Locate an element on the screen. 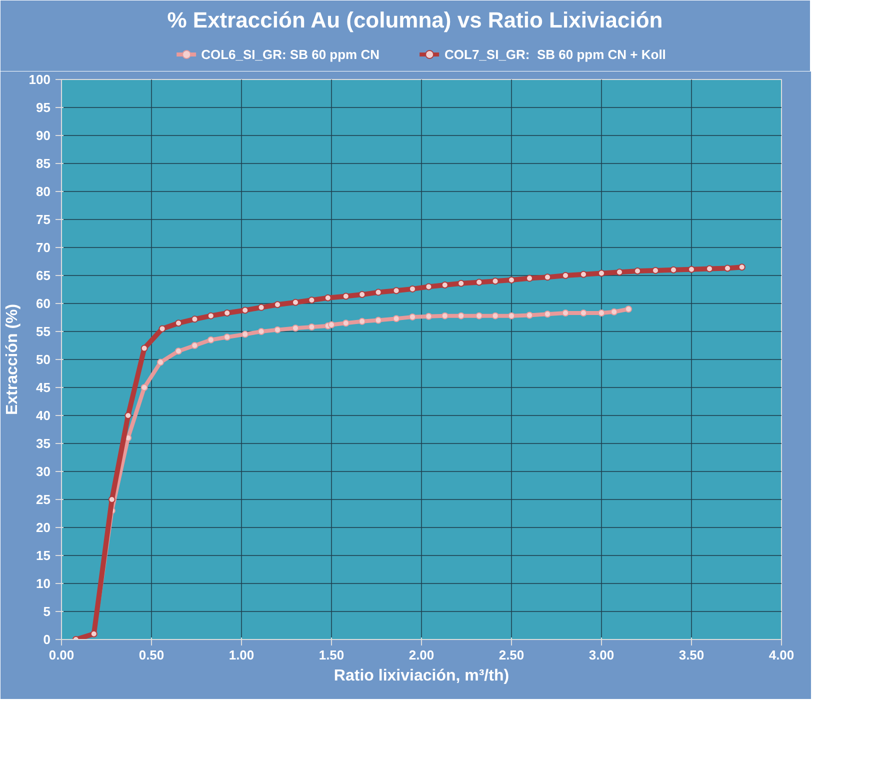 The width and height of the screenshot is (883, 778). y-tick-label: 5 is located at coordinates (47, 611).